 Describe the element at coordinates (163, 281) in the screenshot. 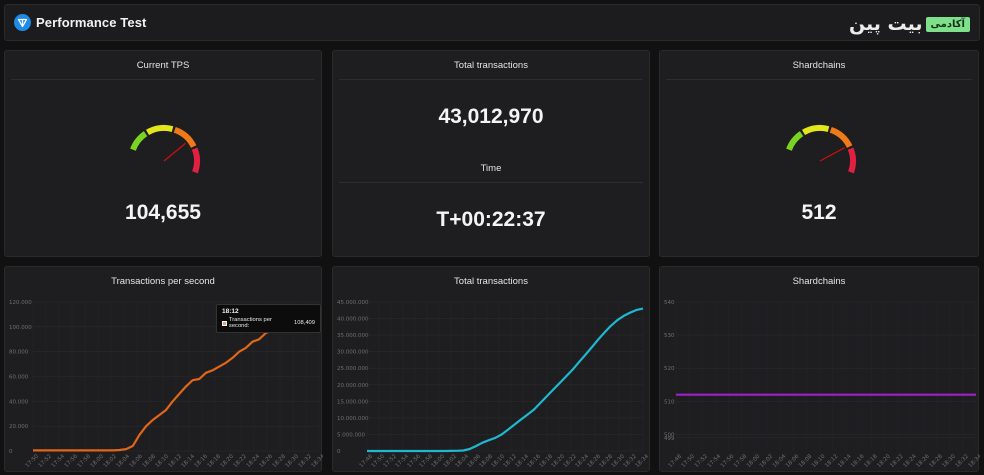

I see `panel-title: Transactions per second` at that location.